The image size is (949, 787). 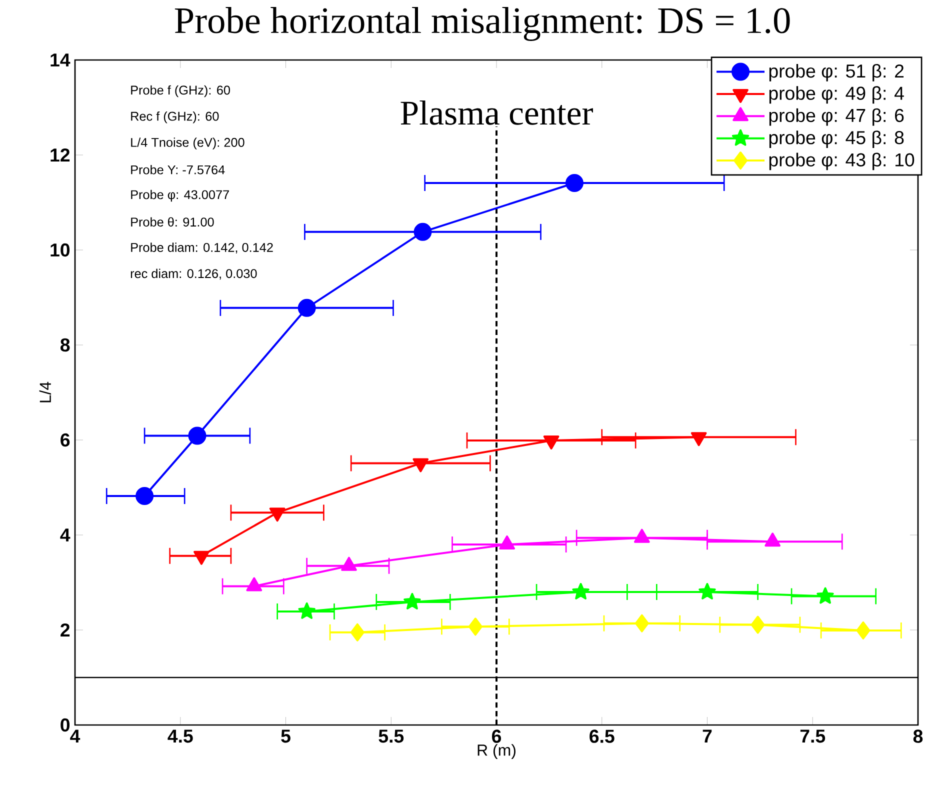 I want to click on x-tick-label: 8, so click(x=918, y=736).